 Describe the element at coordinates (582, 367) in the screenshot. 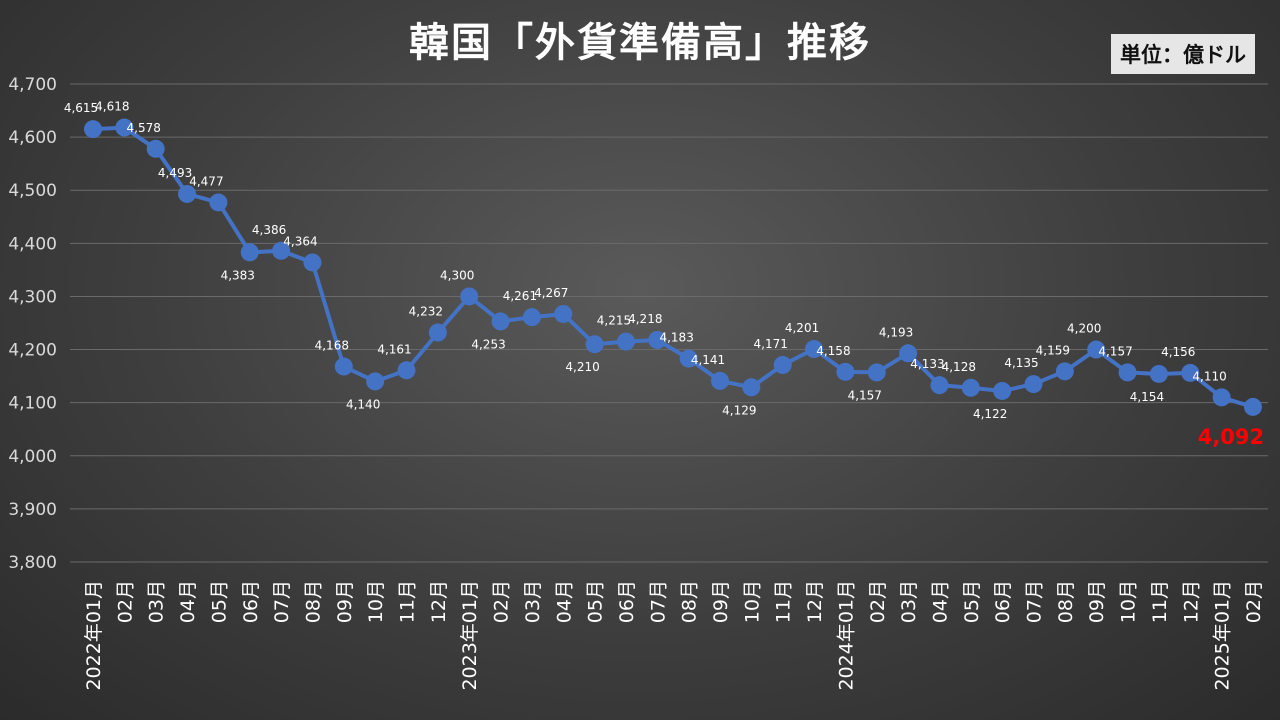

I see `data-label: 4,210` at that location.